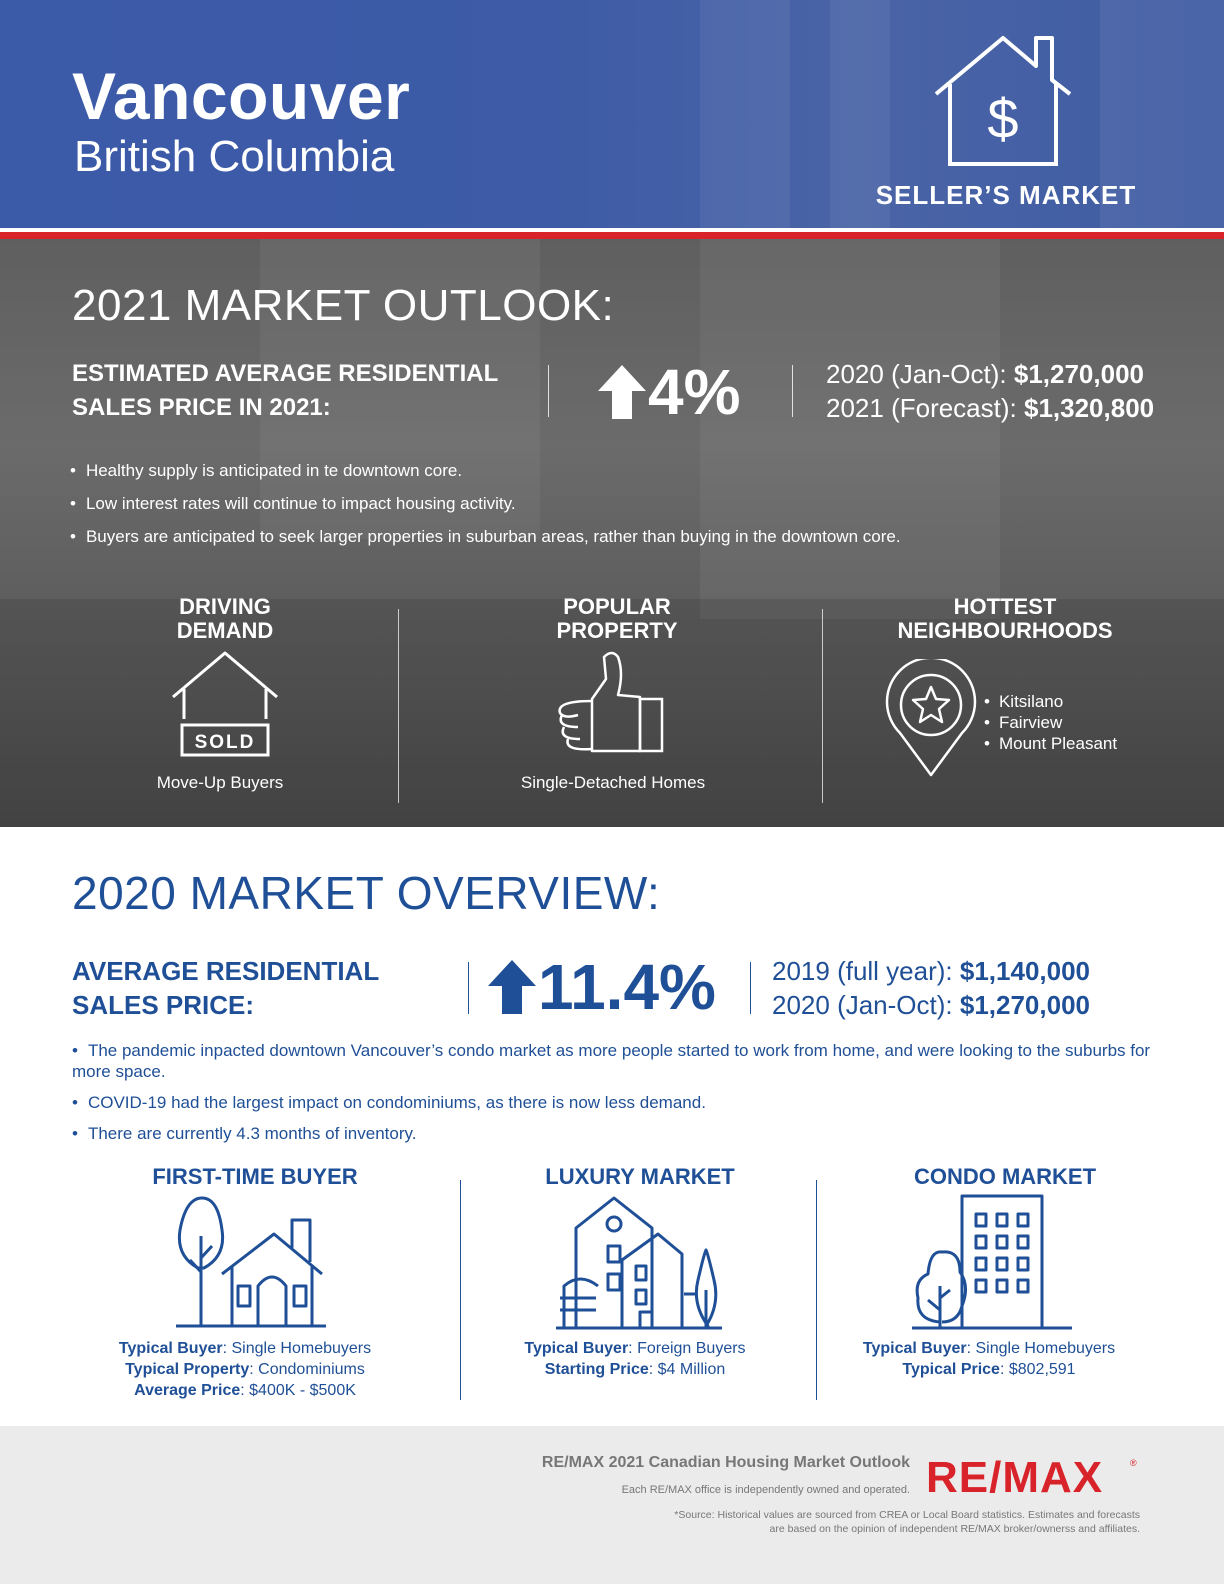  Describe the element at coordinates (1005, 606) in the screenshot. I see `hottest-neighbourhoods-heading-line1: HOTTEST` at that location.